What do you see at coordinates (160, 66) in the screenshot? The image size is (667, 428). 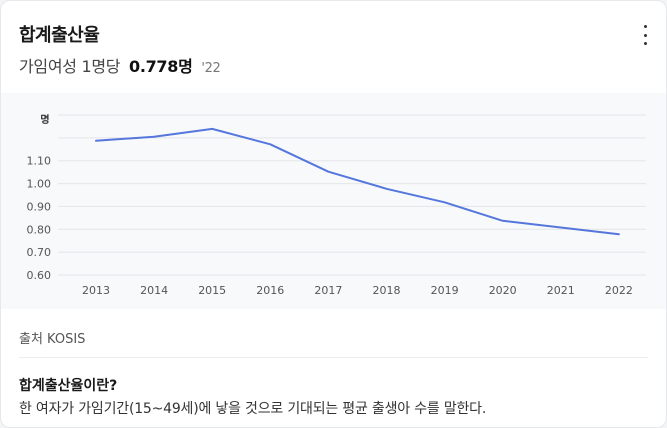 I see `subtitle-value: 0.778명` at bounding box center [160, 66].